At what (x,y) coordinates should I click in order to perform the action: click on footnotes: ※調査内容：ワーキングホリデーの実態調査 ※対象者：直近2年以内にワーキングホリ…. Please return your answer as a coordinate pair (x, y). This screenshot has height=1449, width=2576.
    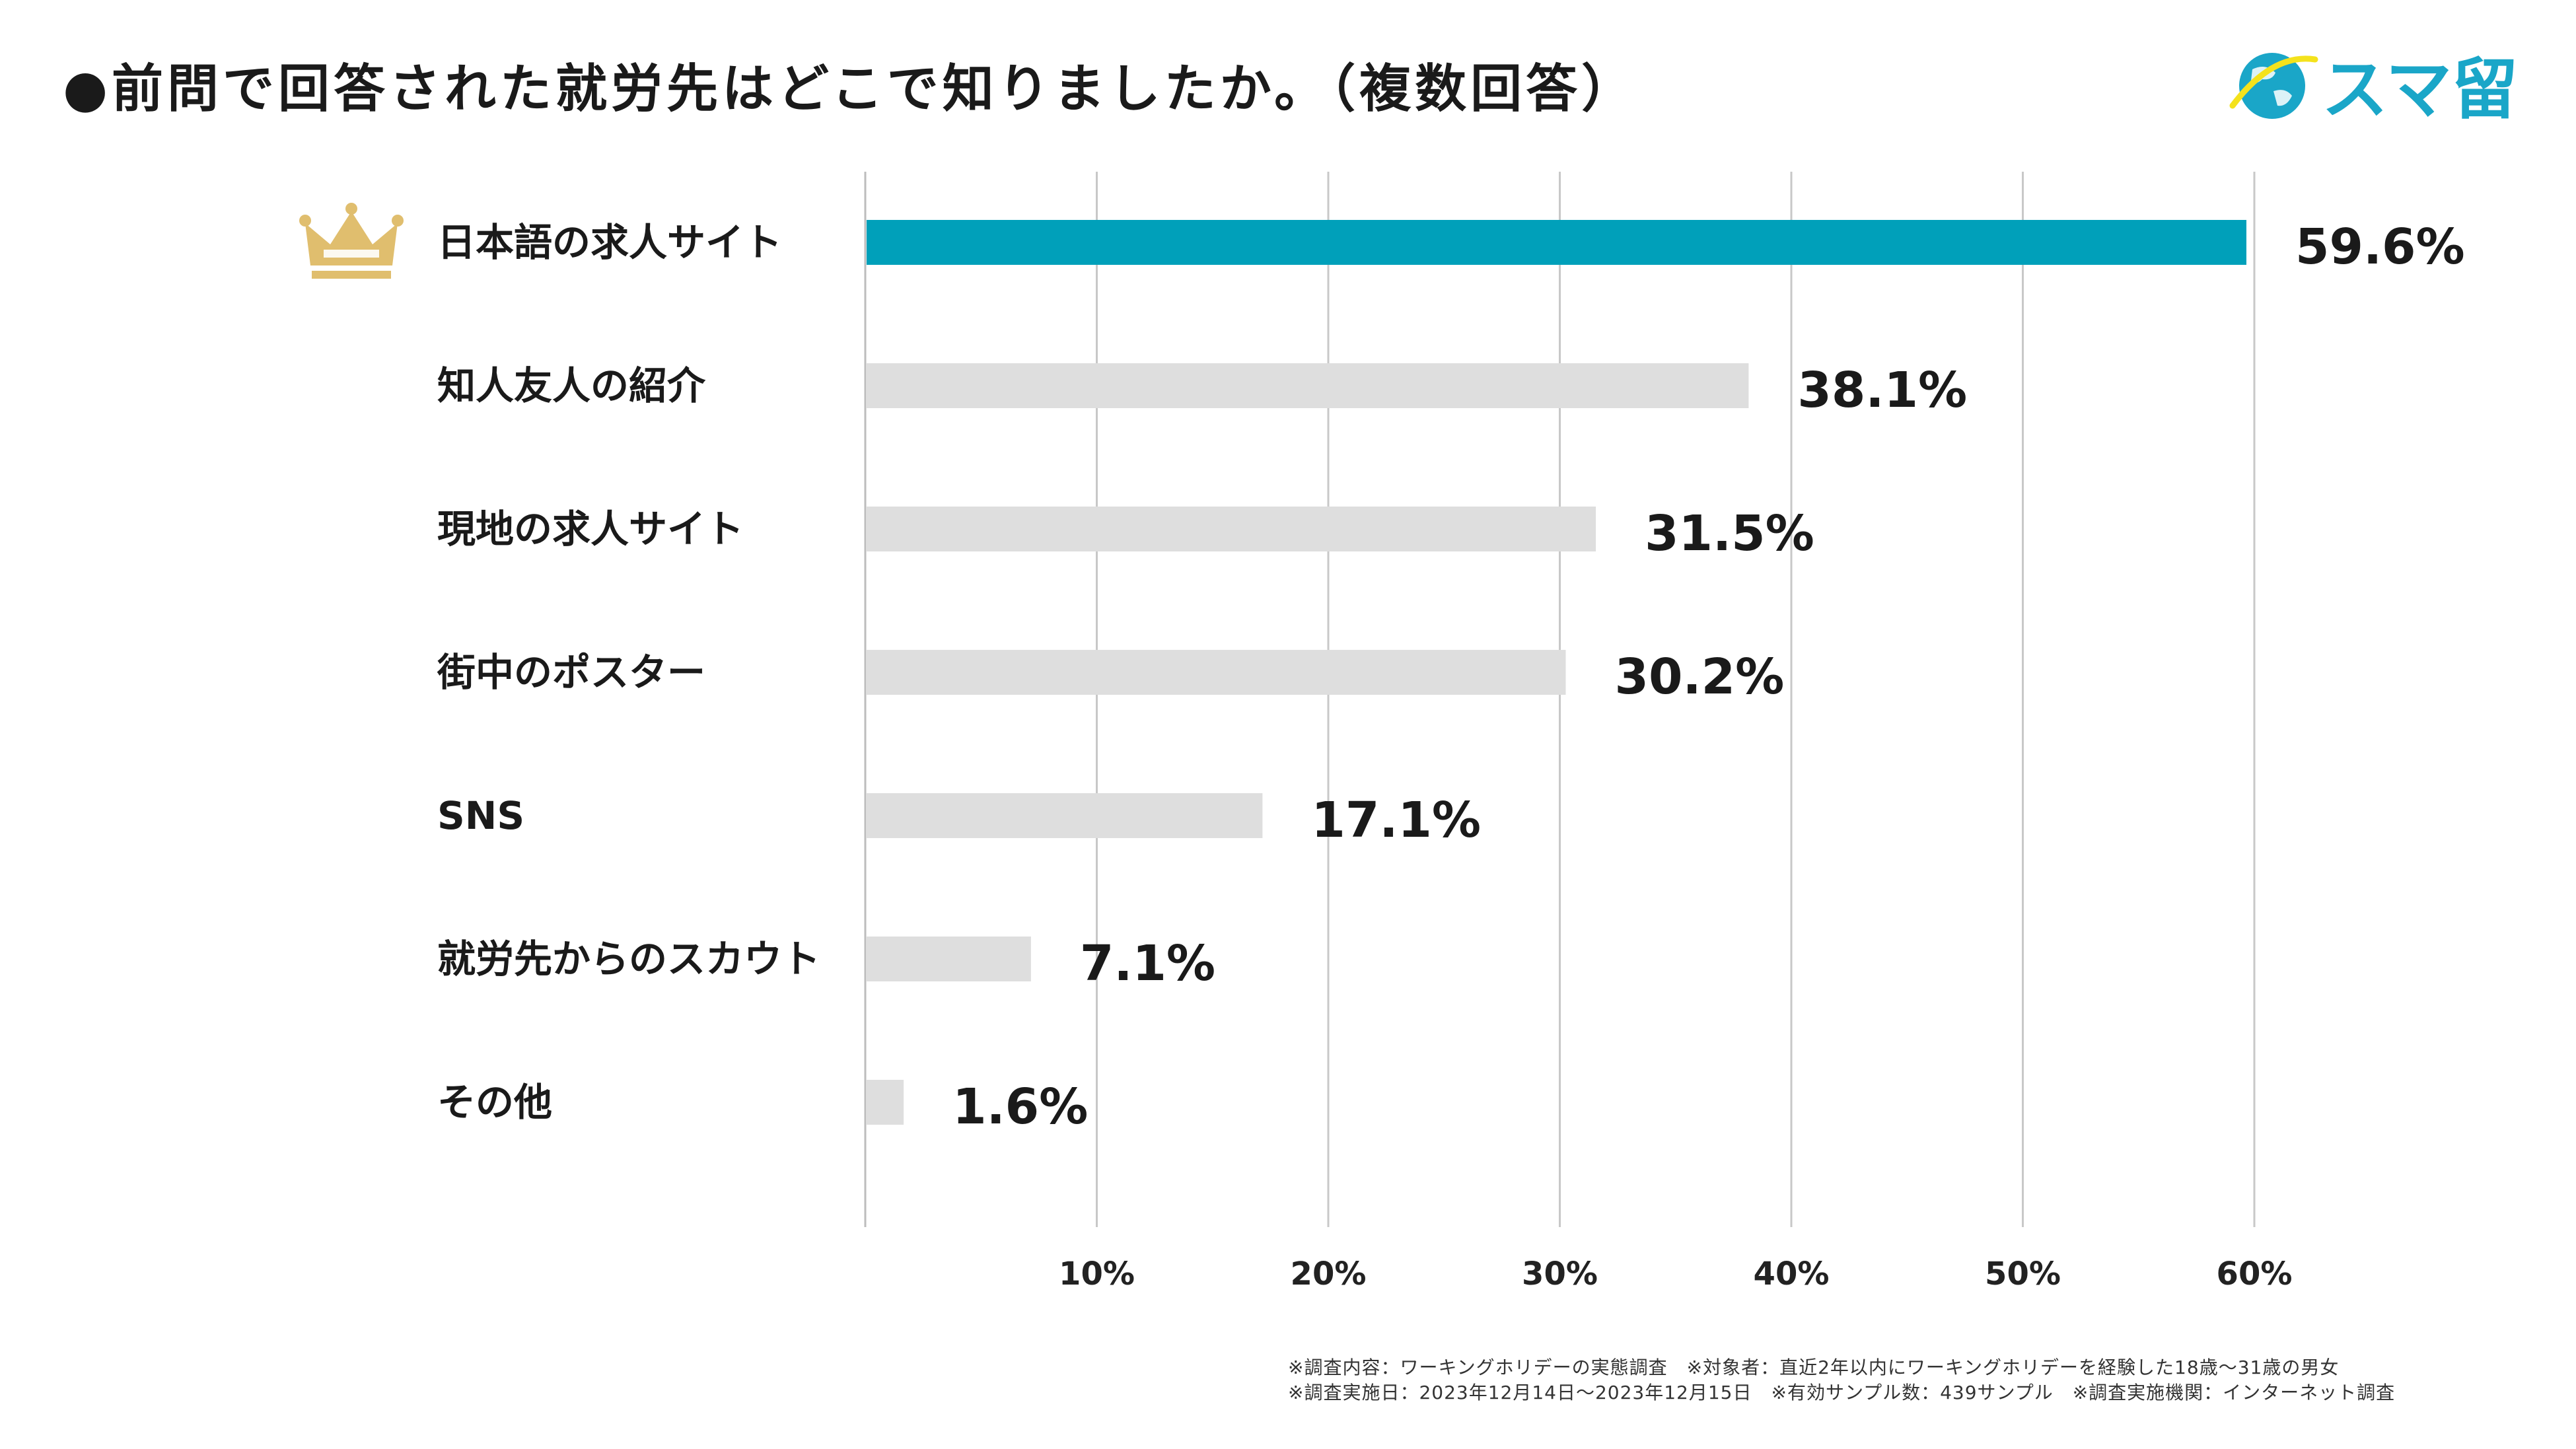
    Looking at the image, I should click on (1841, 1380).